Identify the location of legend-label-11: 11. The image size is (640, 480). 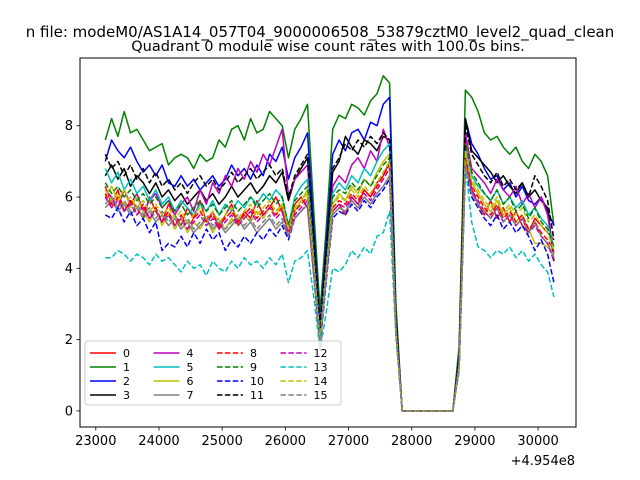
(257, 395).